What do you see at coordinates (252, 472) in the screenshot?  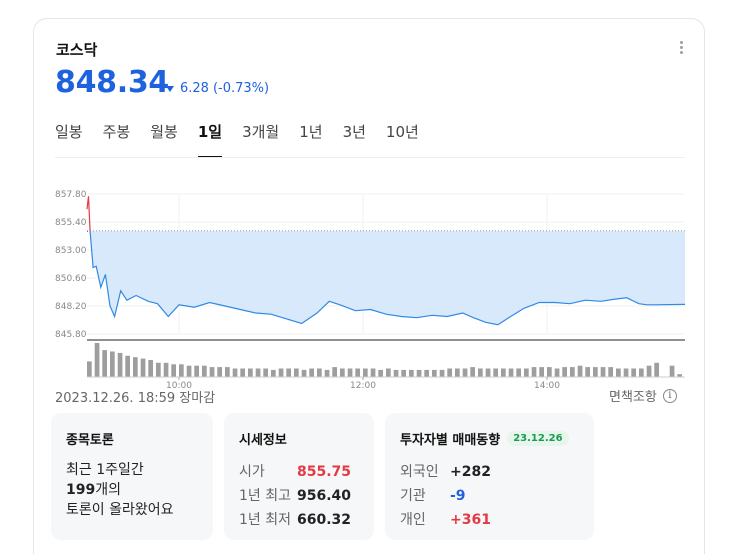 I see `info-label: 시가` at bounding box center [252, 472].